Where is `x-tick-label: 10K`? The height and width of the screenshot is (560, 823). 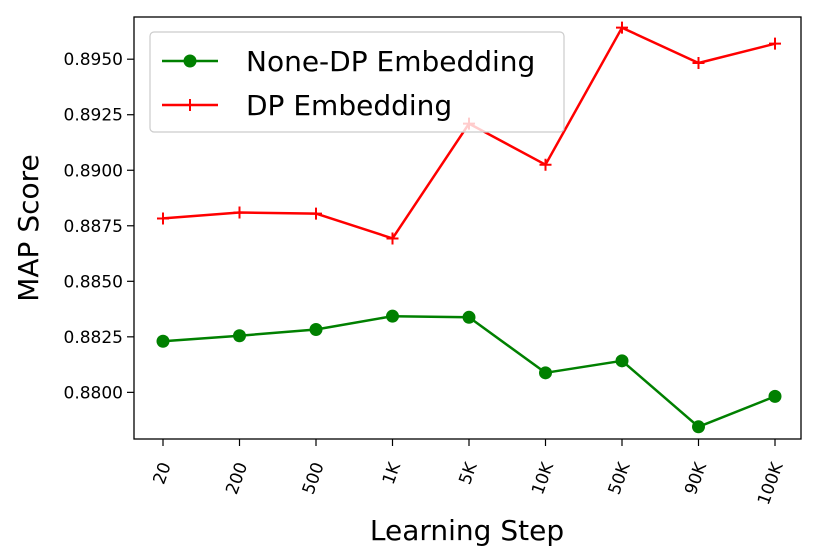 x-tick-label: 10K is located at coordinates (543, 478).